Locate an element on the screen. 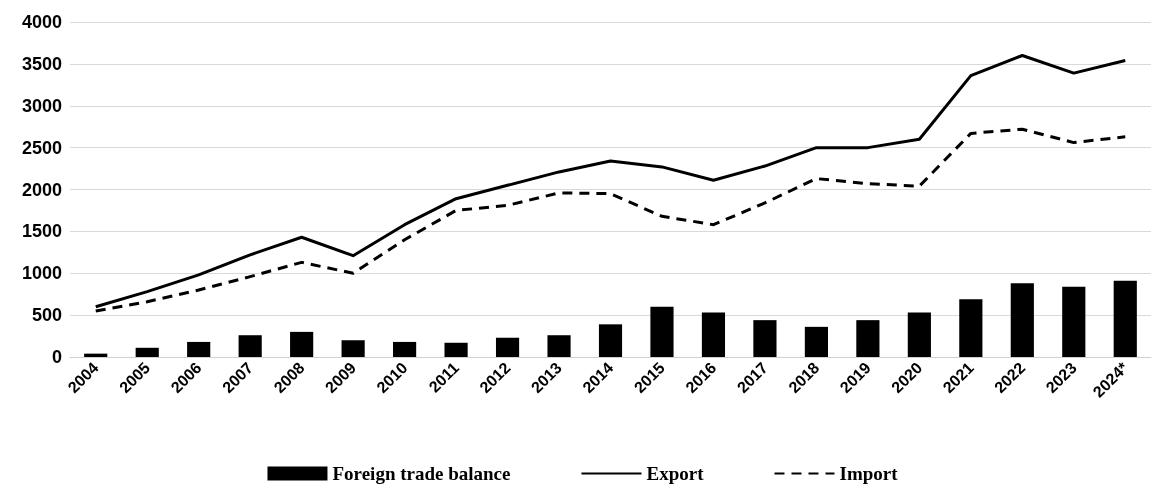 The height and width of the screenshot is (488, 1165). y-tick-label: 3000 is located at coordinates (41, 105).